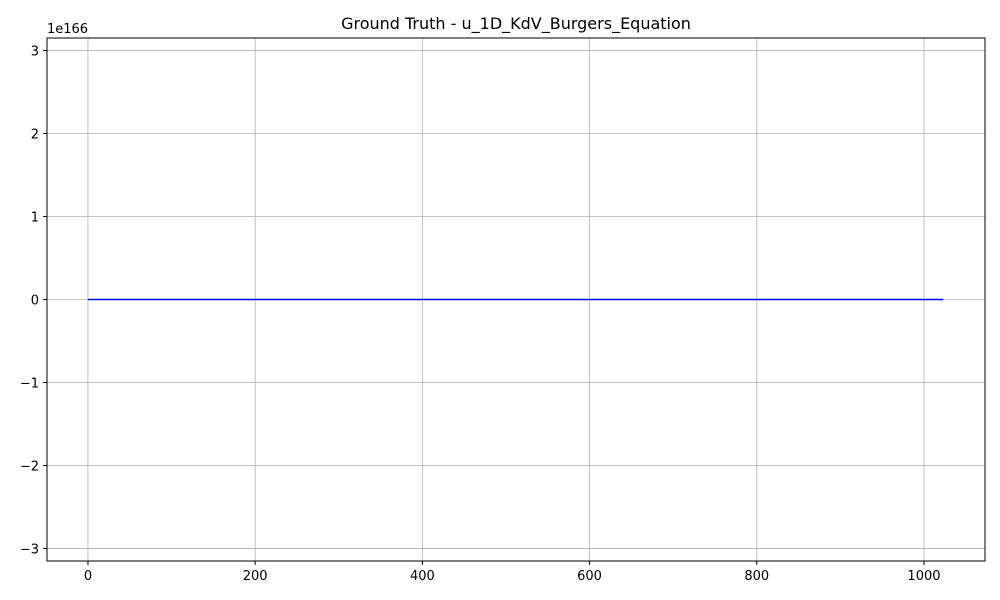  I want to click on y-tick-label: −3, so click(29, 550).